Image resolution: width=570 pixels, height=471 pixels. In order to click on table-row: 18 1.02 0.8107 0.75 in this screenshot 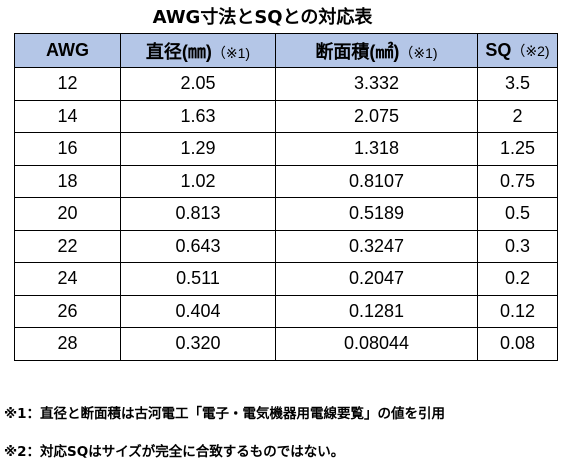, I will do `click(286, 181)`.